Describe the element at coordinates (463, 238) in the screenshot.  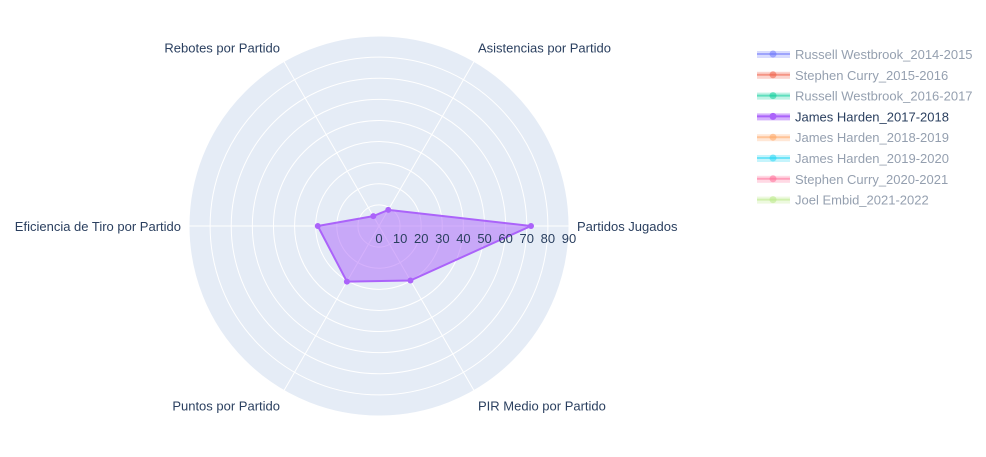
I see `radial-tick-label: 40` at that location.